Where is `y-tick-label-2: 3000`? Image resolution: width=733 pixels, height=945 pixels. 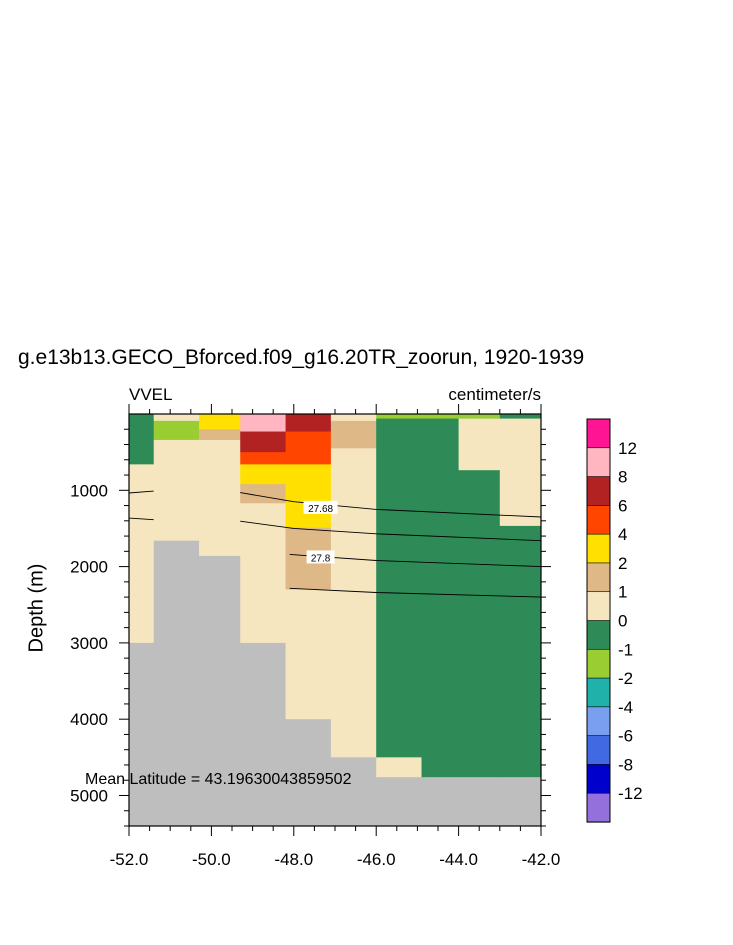 y-tick-label-2: 3000 is located at coordinates (89, 643).